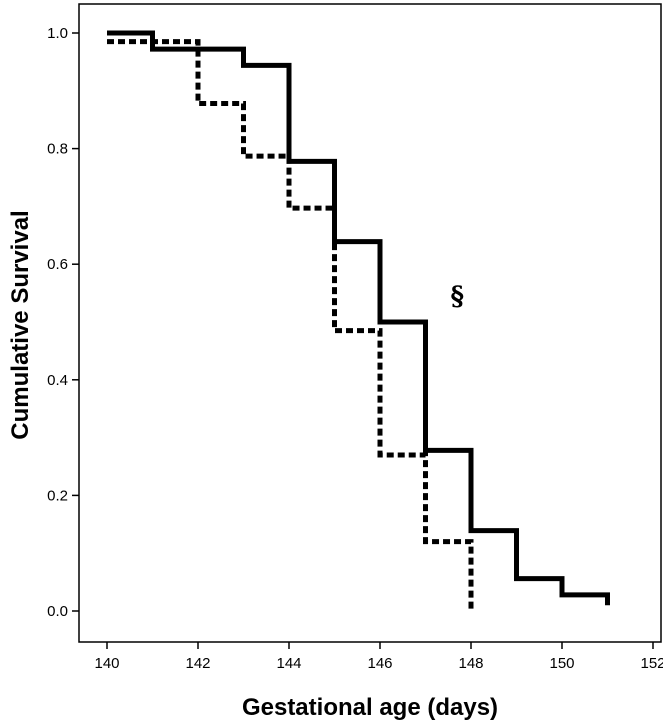 Image resolution: width=663 pixels, height=722 pixels. Describe the element at coordinates (57, 149) in the screenshot. I see `y-tick-label: 0.8` at that location.